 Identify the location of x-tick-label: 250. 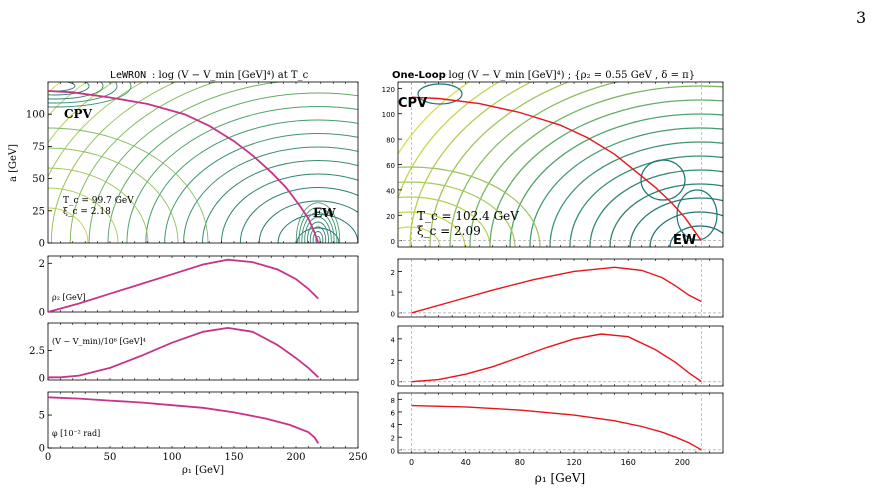
(357, 457).